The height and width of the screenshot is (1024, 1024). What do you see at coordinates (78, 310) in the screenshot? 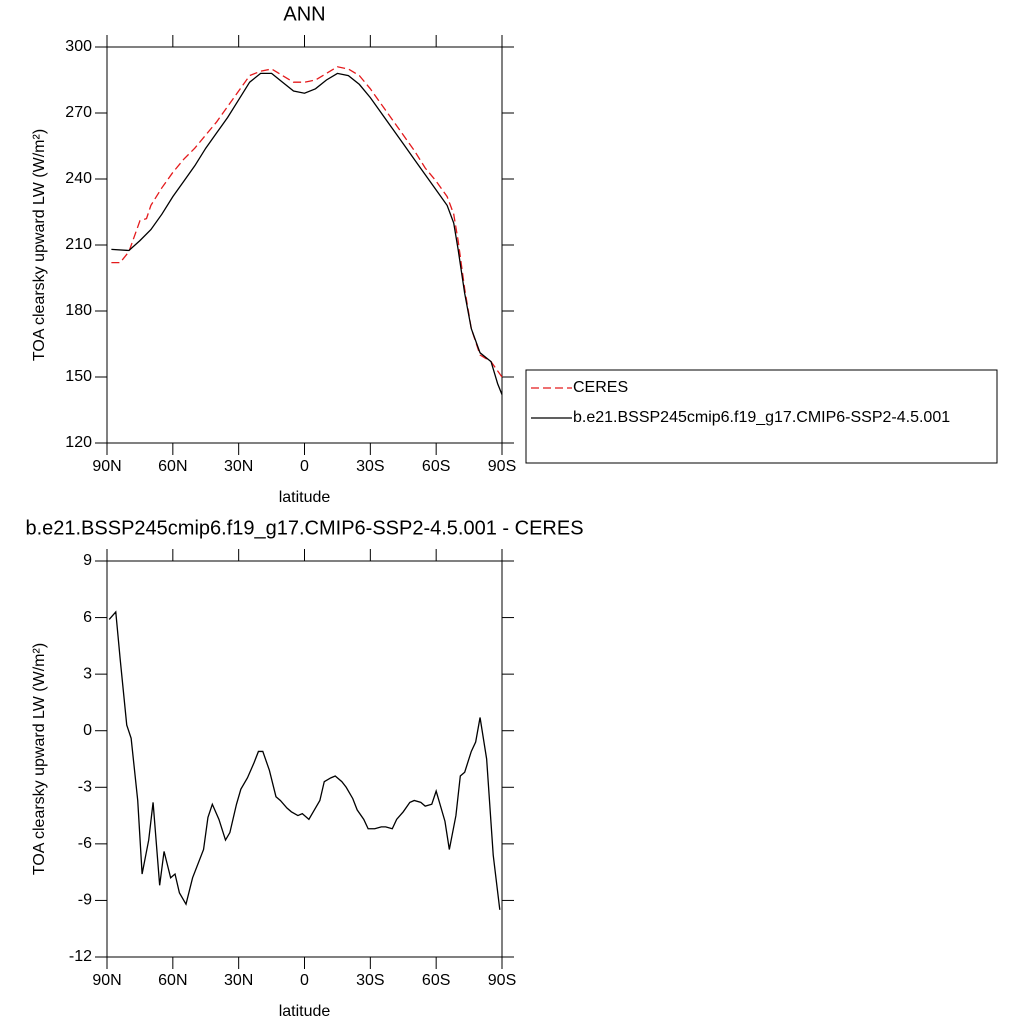
I see `y-tick-label: 180` at bounding box center [78, 310].